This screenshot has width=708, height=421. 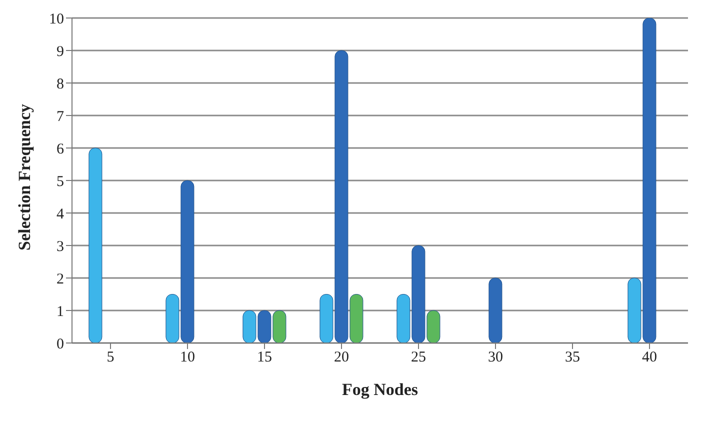 What do you see at coordinates (187, 358) in the screenshot?
I see `x-tick-label: 10` at bounding box center [187, 358].